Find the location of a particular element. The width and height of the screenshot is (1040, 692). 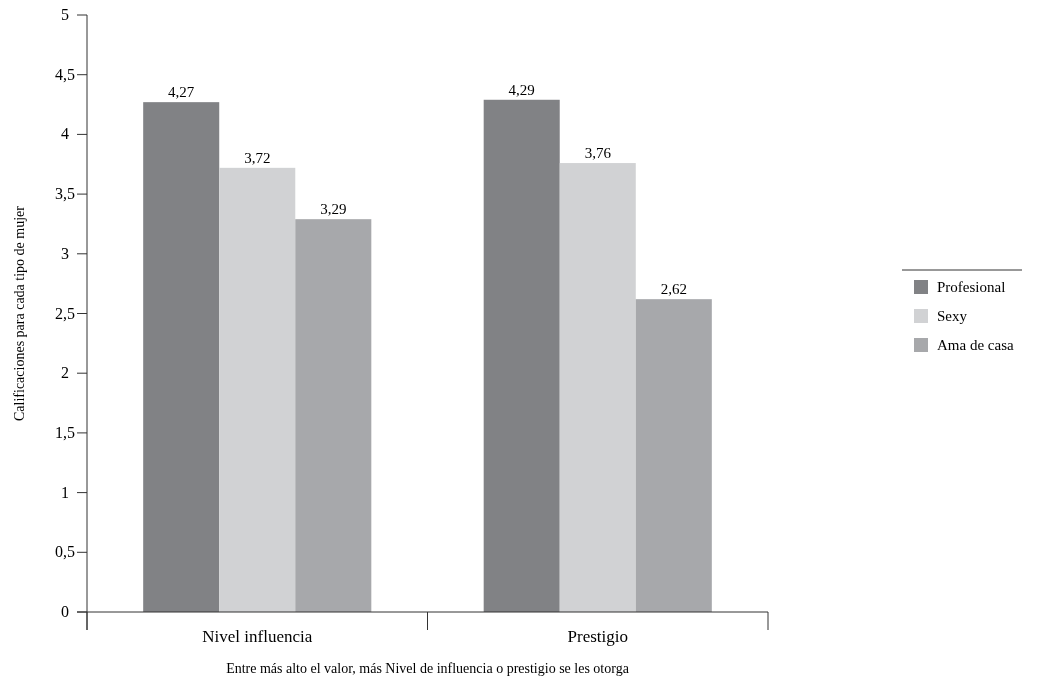

legend-label: Sexy is located at coordinates (952, 316).